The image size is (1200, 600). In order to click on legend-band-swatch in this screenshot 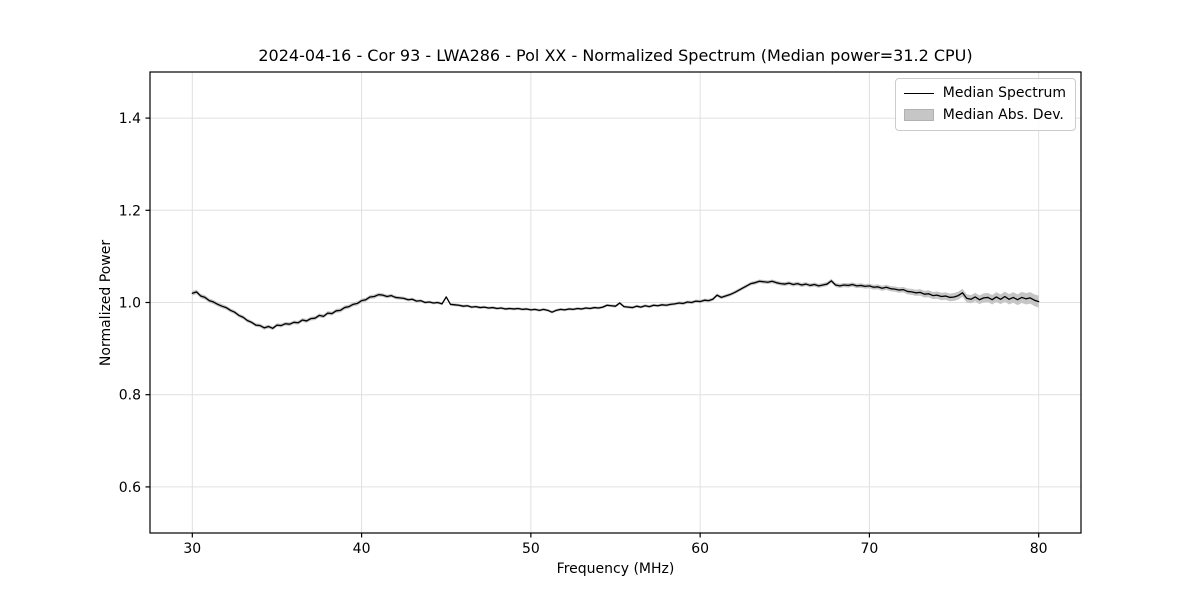, I will do `click(918, 115)`.